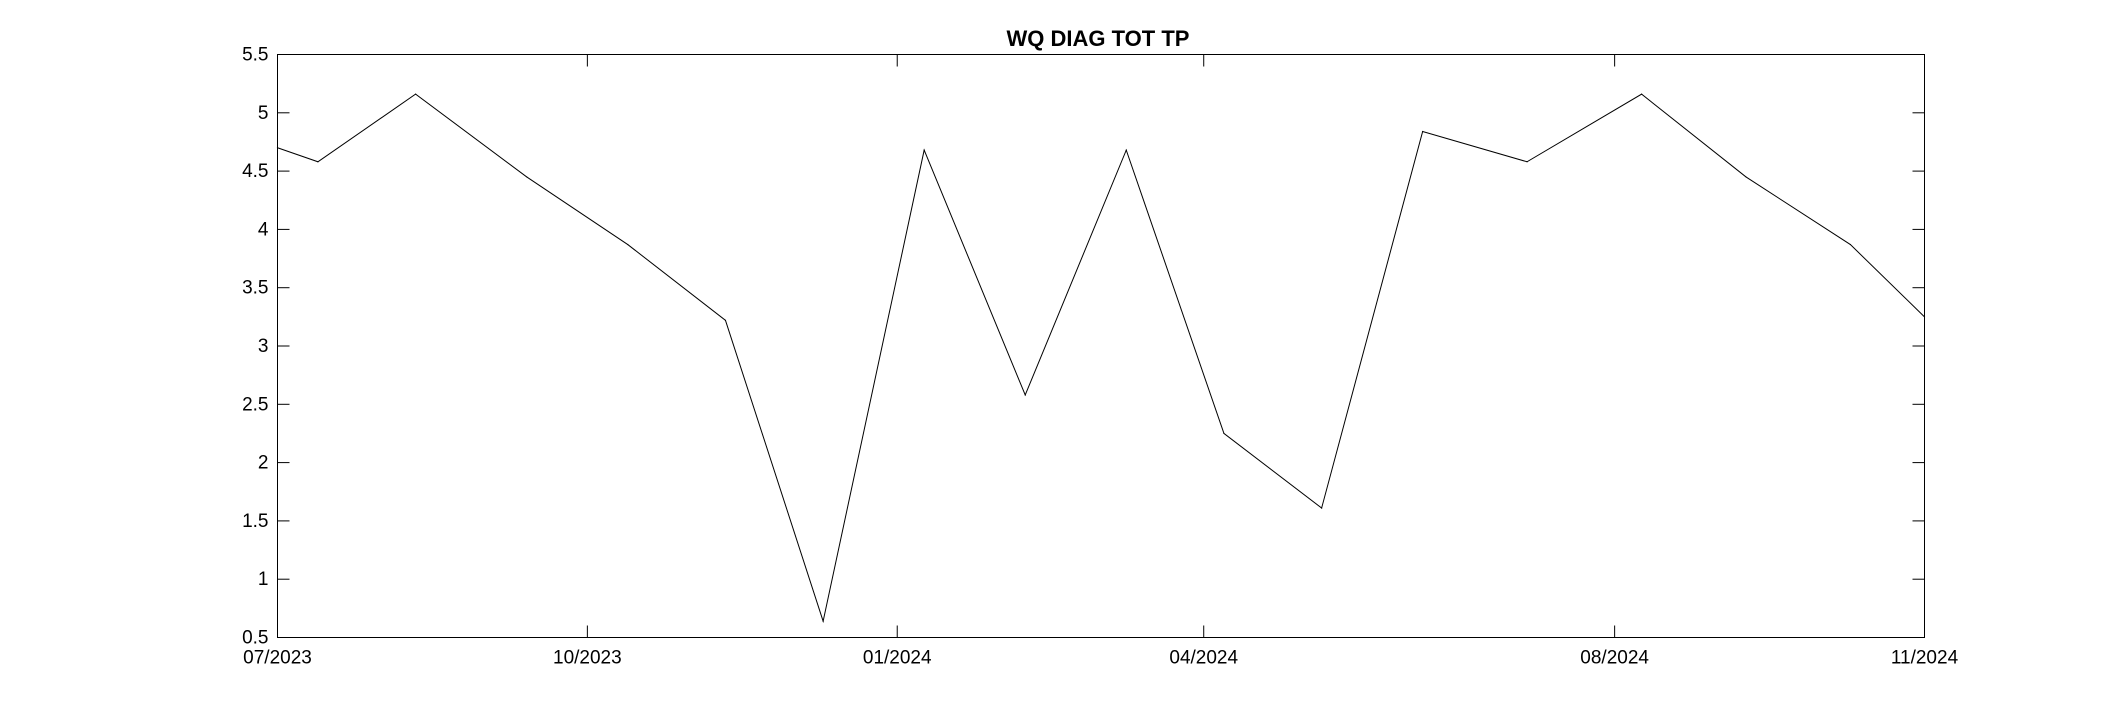  What do you see at coordinates (255, 521) in the screenshot?
I see `y-tick-label: 1.5` at bounding box center [255, 521].